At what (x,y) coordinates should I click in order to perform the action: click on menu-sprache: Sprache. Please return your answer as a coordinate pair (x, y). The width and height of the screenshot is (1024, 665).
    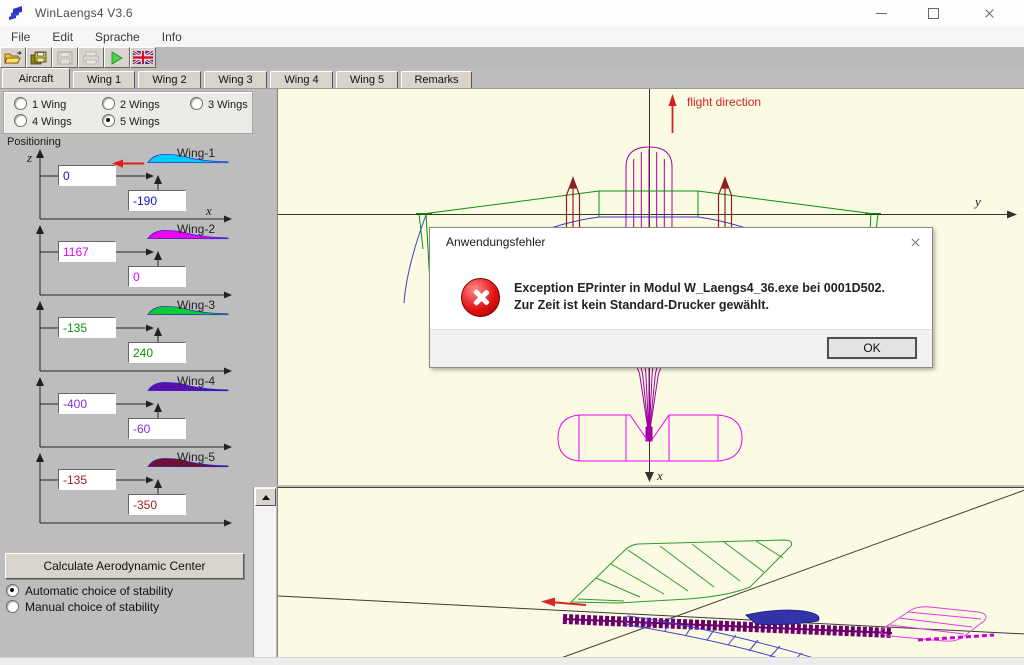
    Looking at the image, I should click on (117, 36).